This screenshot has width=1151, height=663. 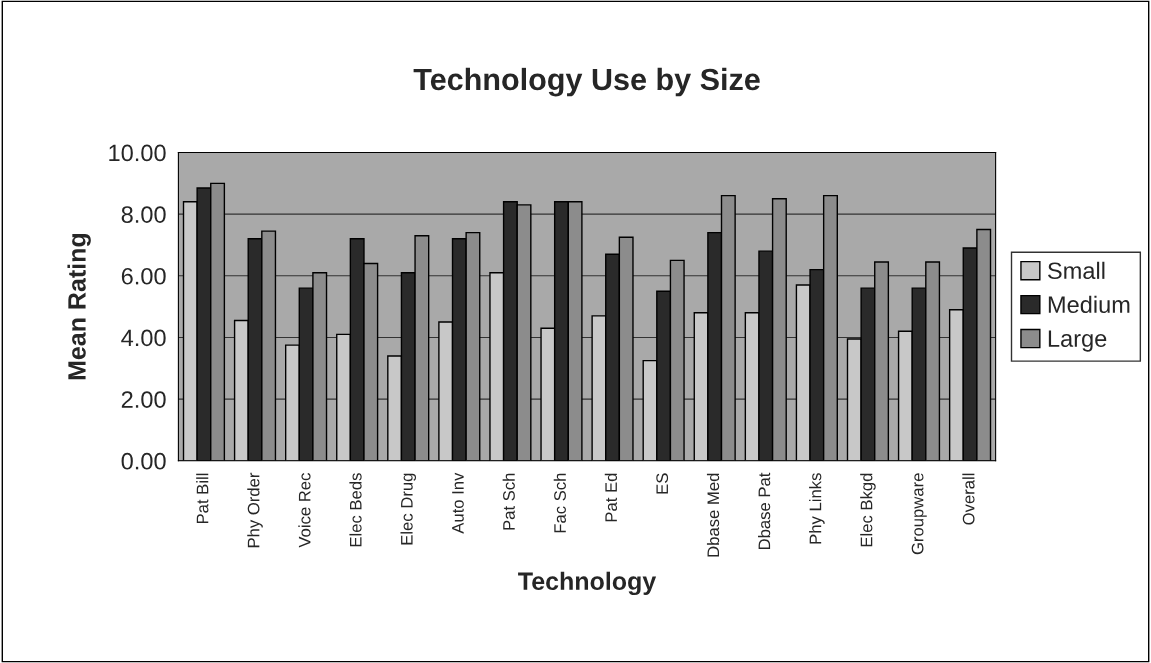 What do you see at coordinates (143, 276) in the screenshot?
I see `y-tick-label: 6.00` at bounding box center [143, 276].